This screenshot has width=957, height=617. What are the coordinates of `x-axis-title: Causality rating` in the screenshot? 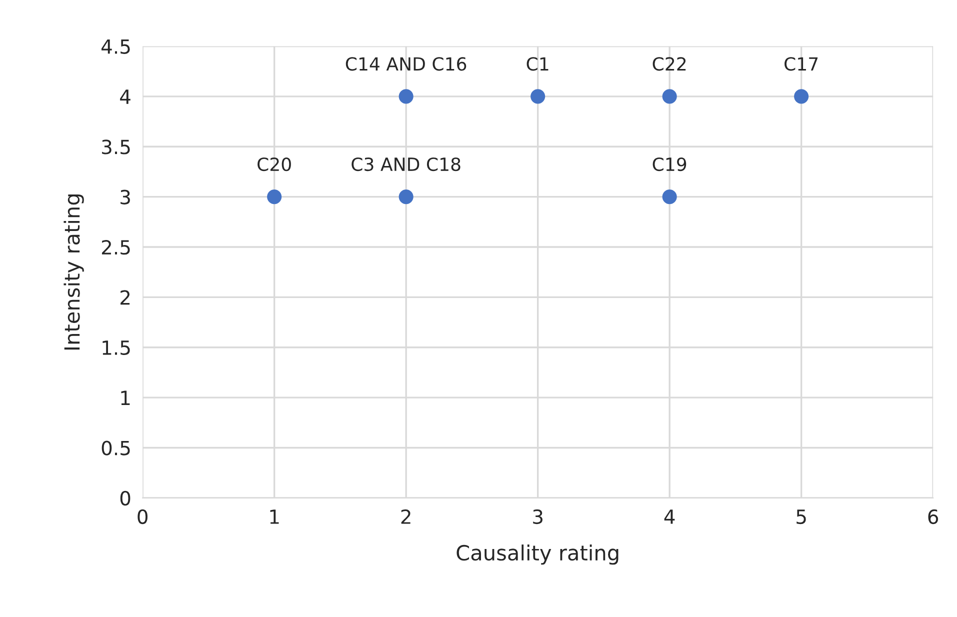 It's located at (537, 554).